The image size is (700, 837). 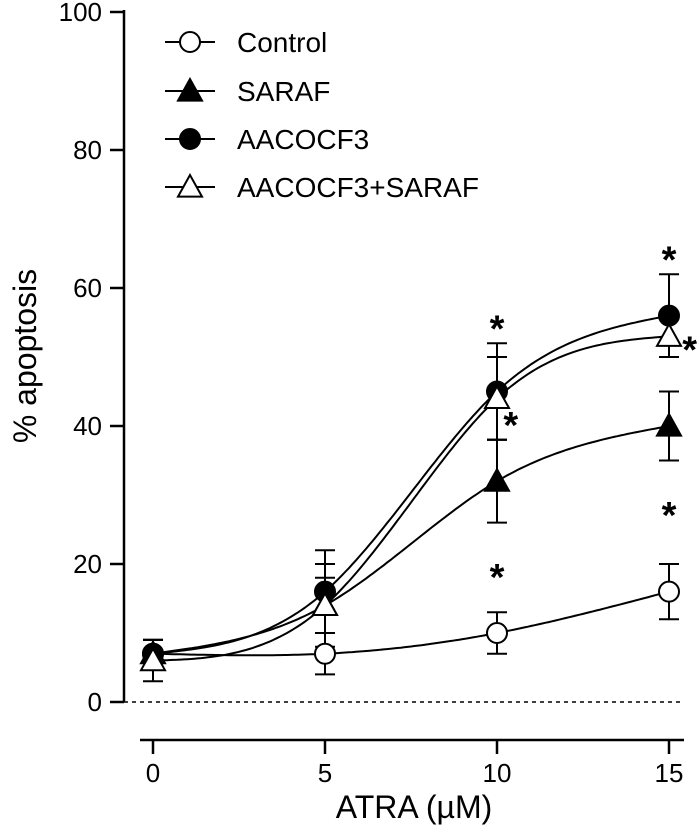 I want to click on legend-label-aacocf3-saraf: AACOCF3+SARAF, so click(x=358, y=187).